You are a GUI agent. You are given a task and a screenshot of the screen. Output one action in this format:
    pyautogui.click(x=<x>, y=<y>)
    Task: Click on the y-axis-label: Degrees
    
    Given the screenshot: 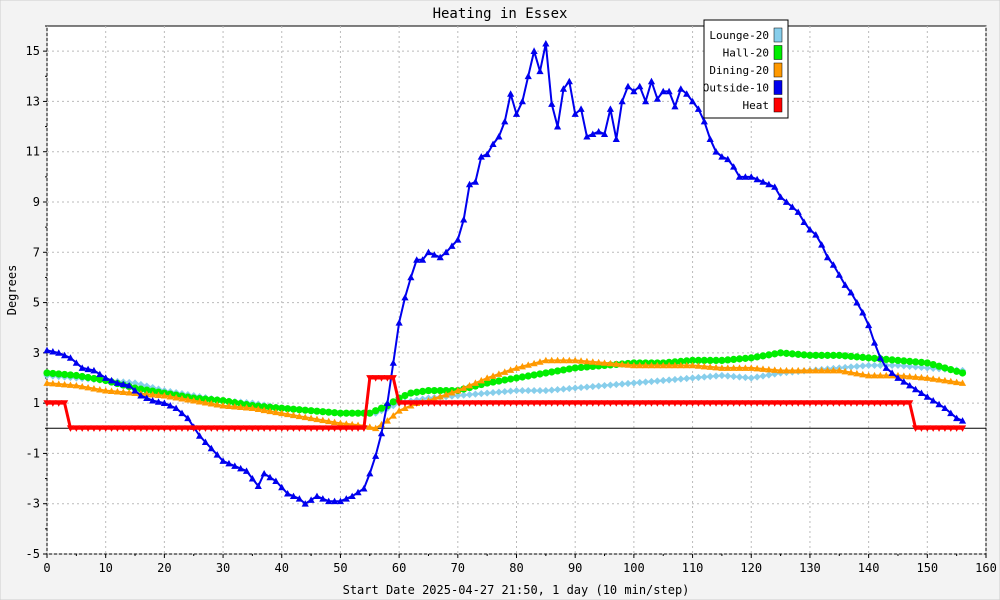 What is the action you would take?
    pyautogui.click(x=12, y=290)
    